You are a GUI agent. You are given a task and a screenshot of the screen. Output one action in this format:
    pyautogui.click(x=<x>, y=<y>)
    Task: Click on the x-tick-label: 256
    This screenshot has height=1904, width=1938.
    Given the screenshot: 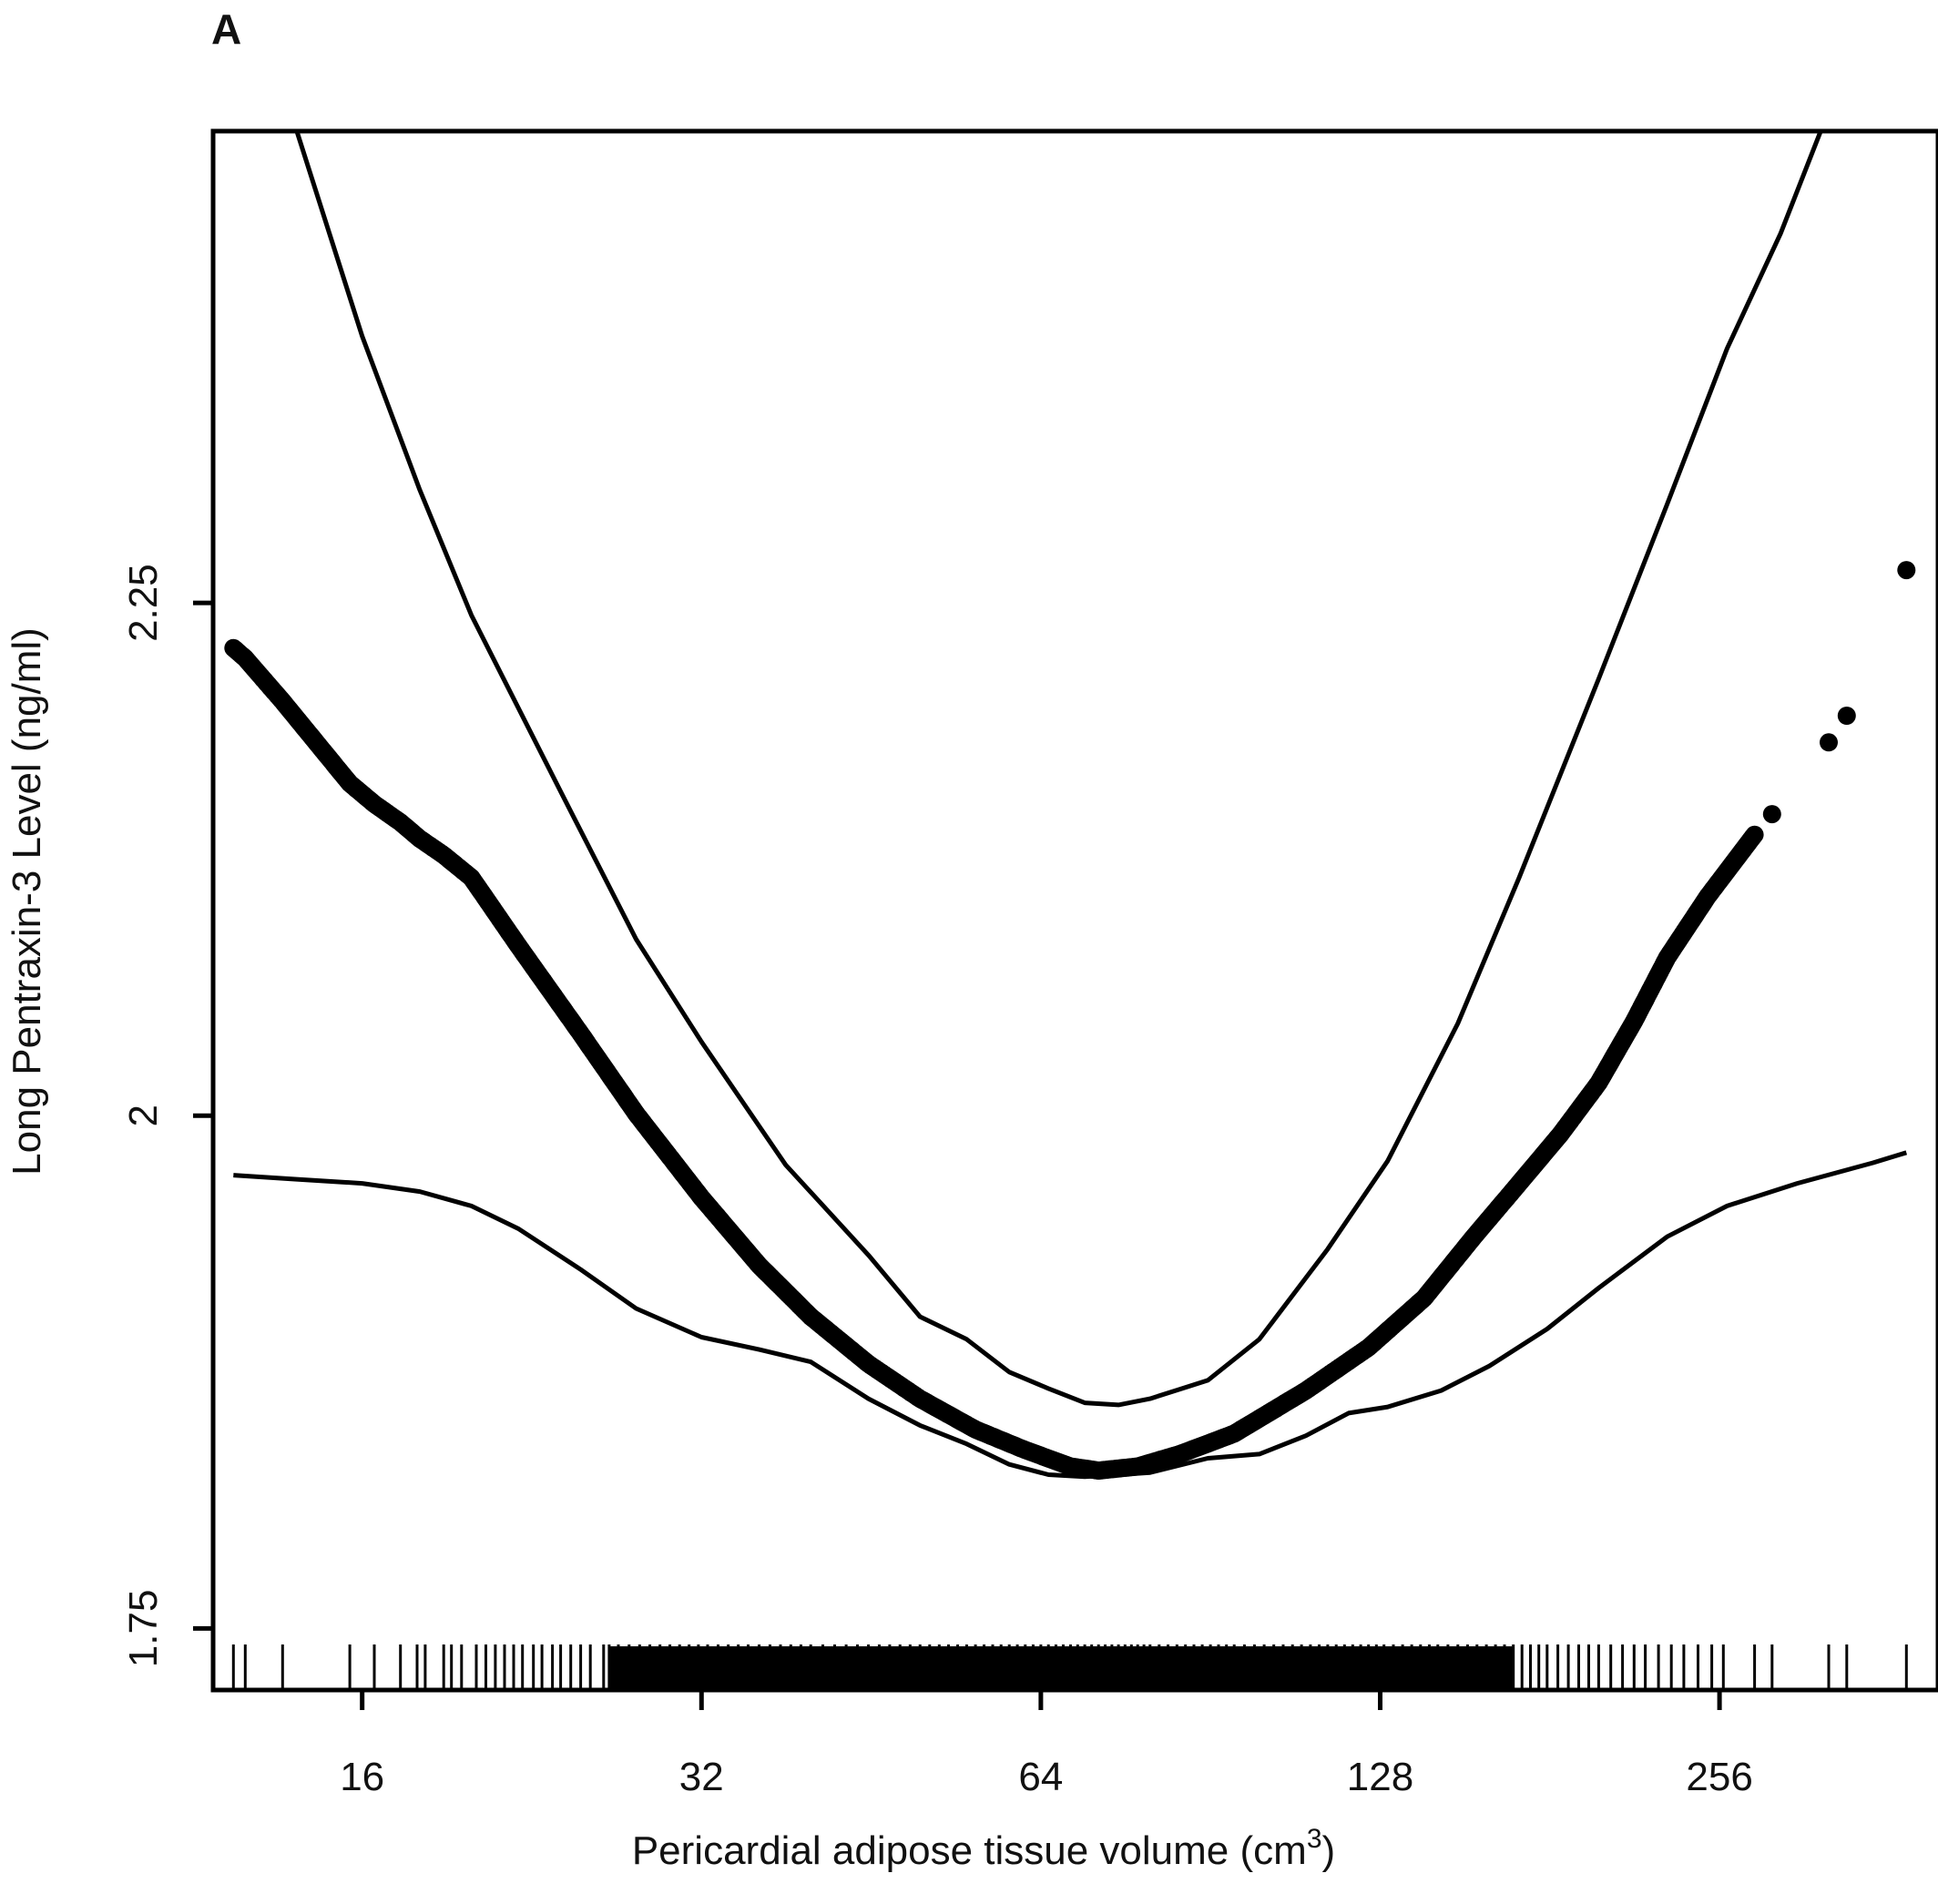 What is the action you would take?
    pyautogui.click(x=1719, y=1777)
    